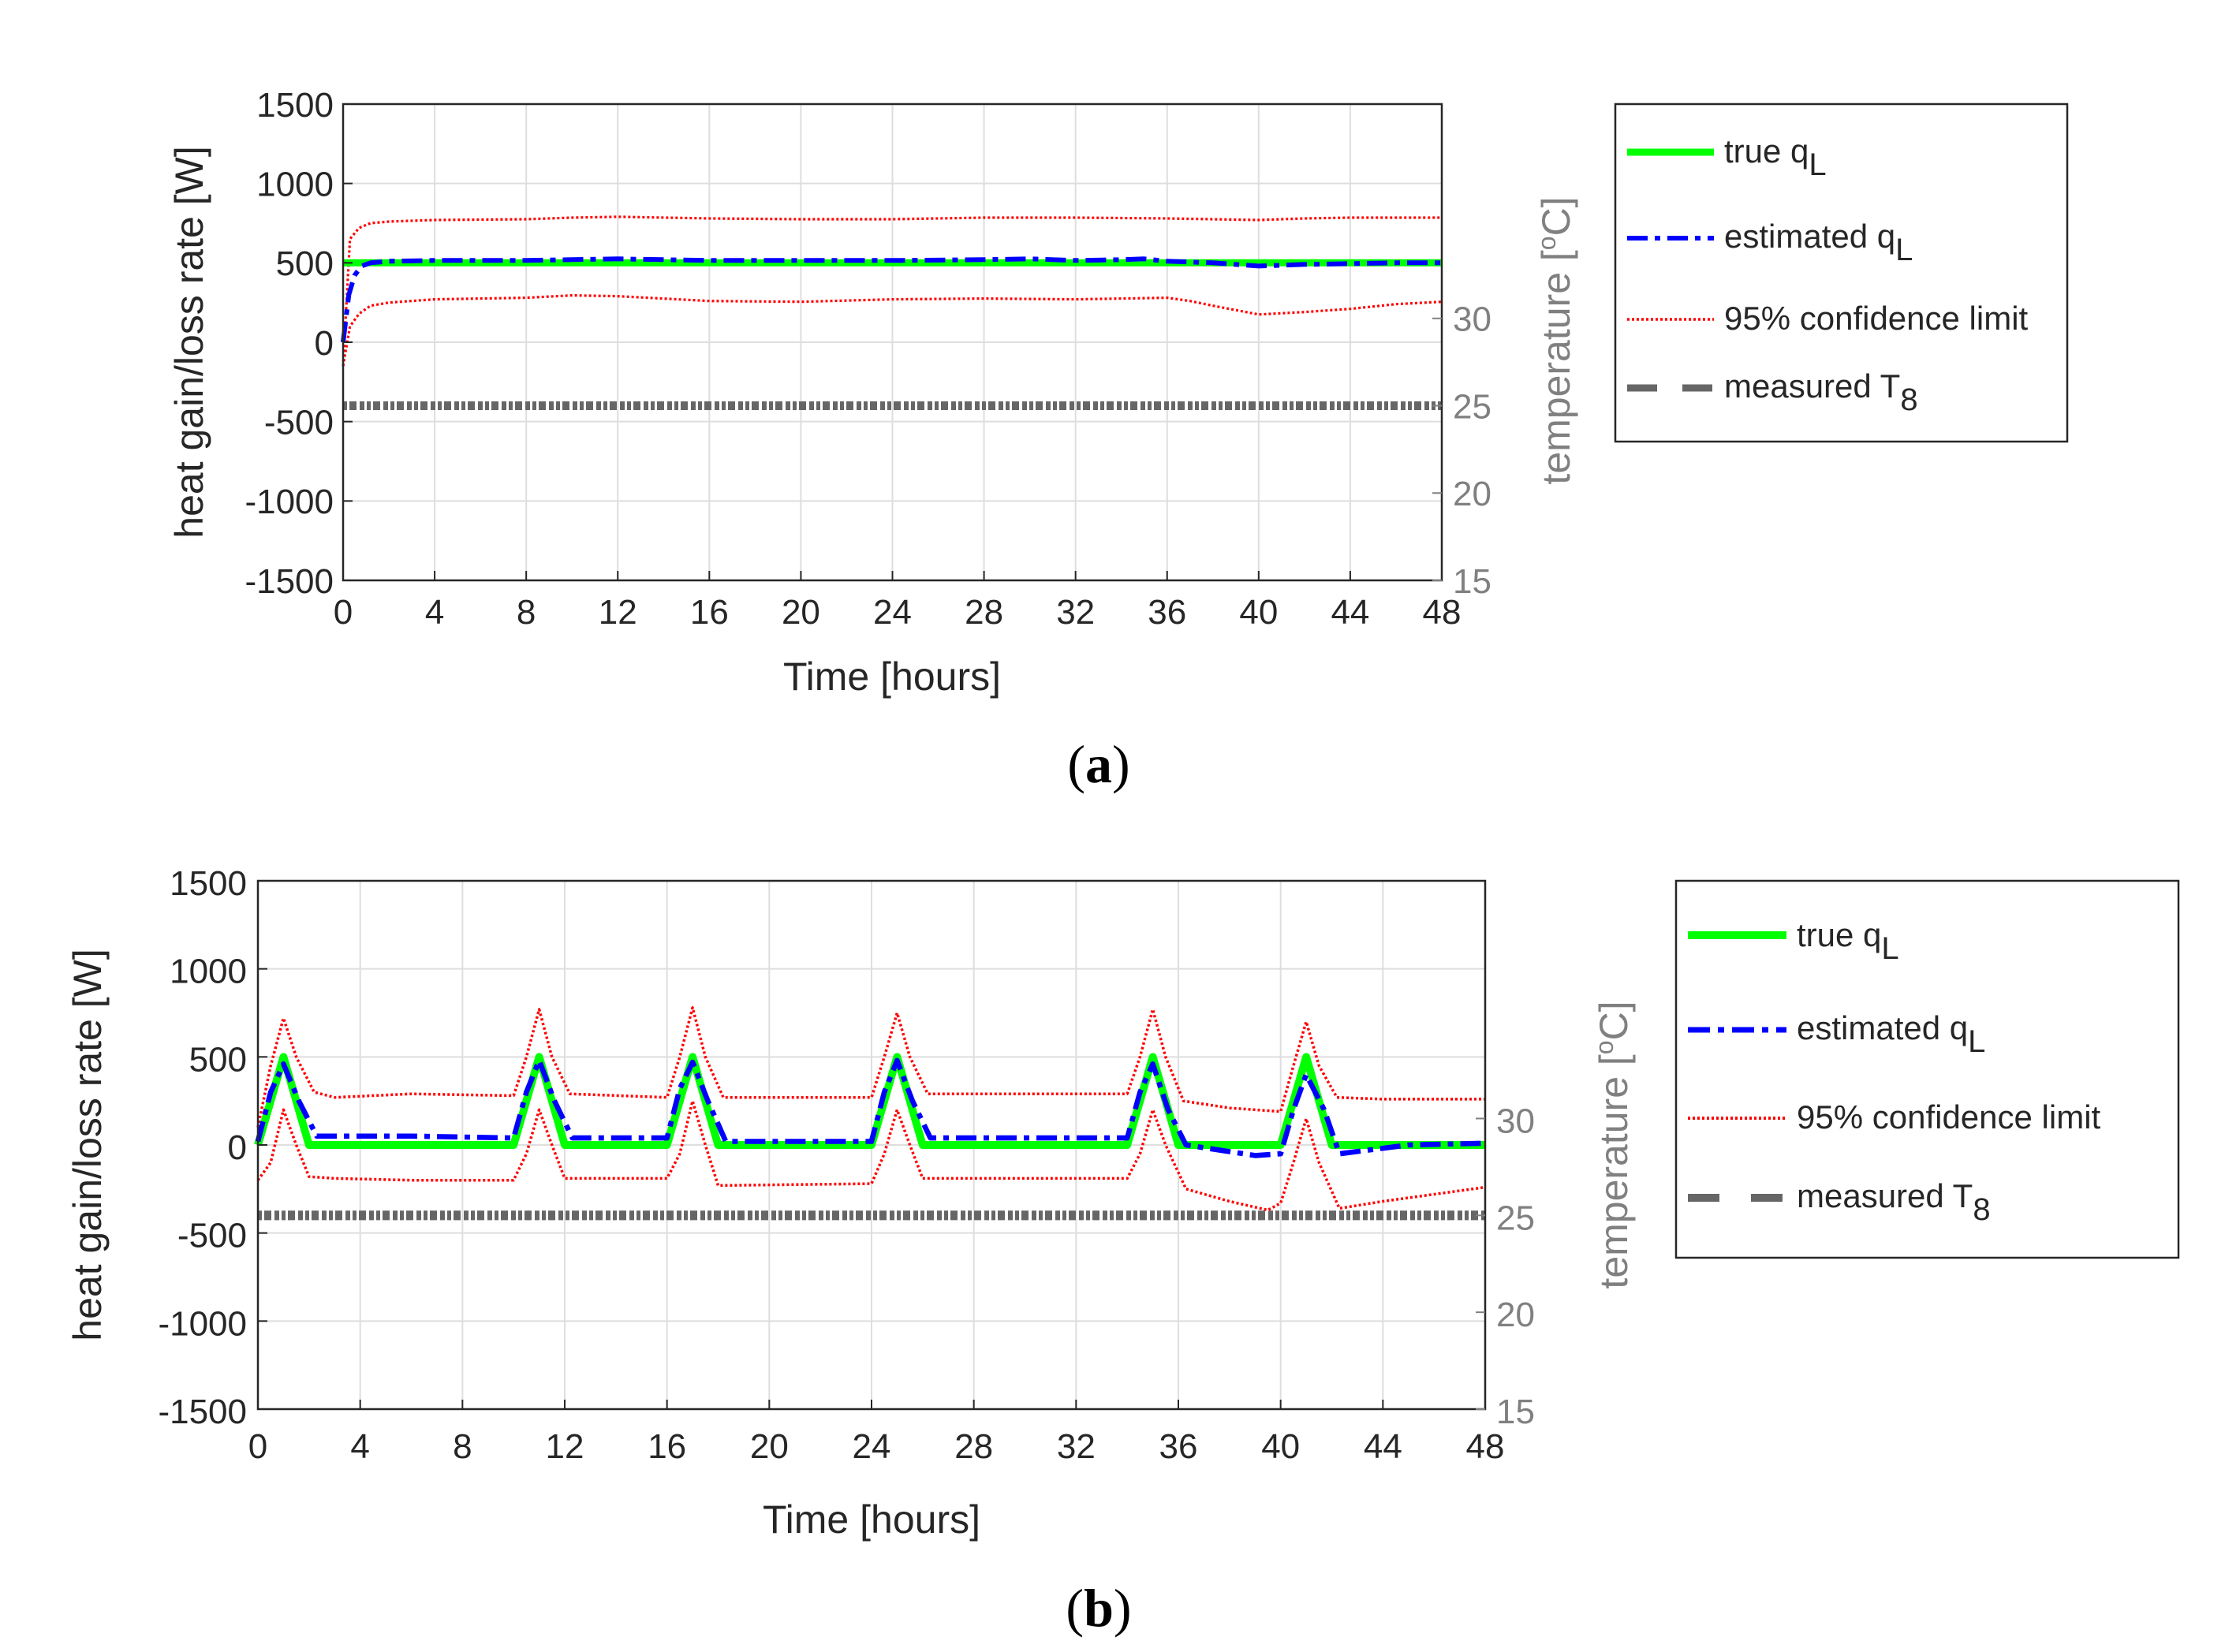 Image resolution: width=2225 pixels, height=1652 pixels. I want to click on series-confidence-upper, so click(871, 1067).